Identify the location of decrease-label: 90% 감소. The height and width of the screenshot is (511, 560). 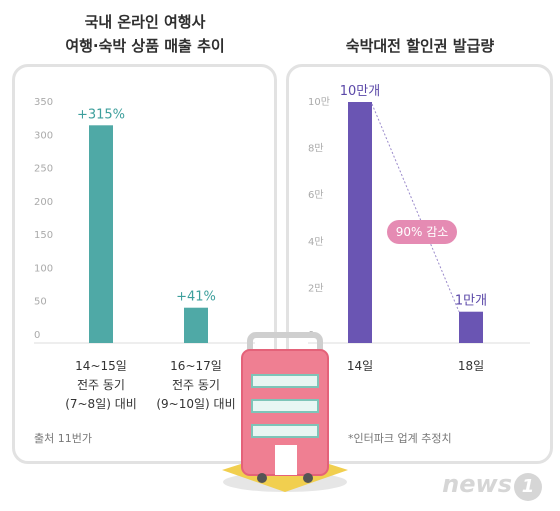
(422, 232).